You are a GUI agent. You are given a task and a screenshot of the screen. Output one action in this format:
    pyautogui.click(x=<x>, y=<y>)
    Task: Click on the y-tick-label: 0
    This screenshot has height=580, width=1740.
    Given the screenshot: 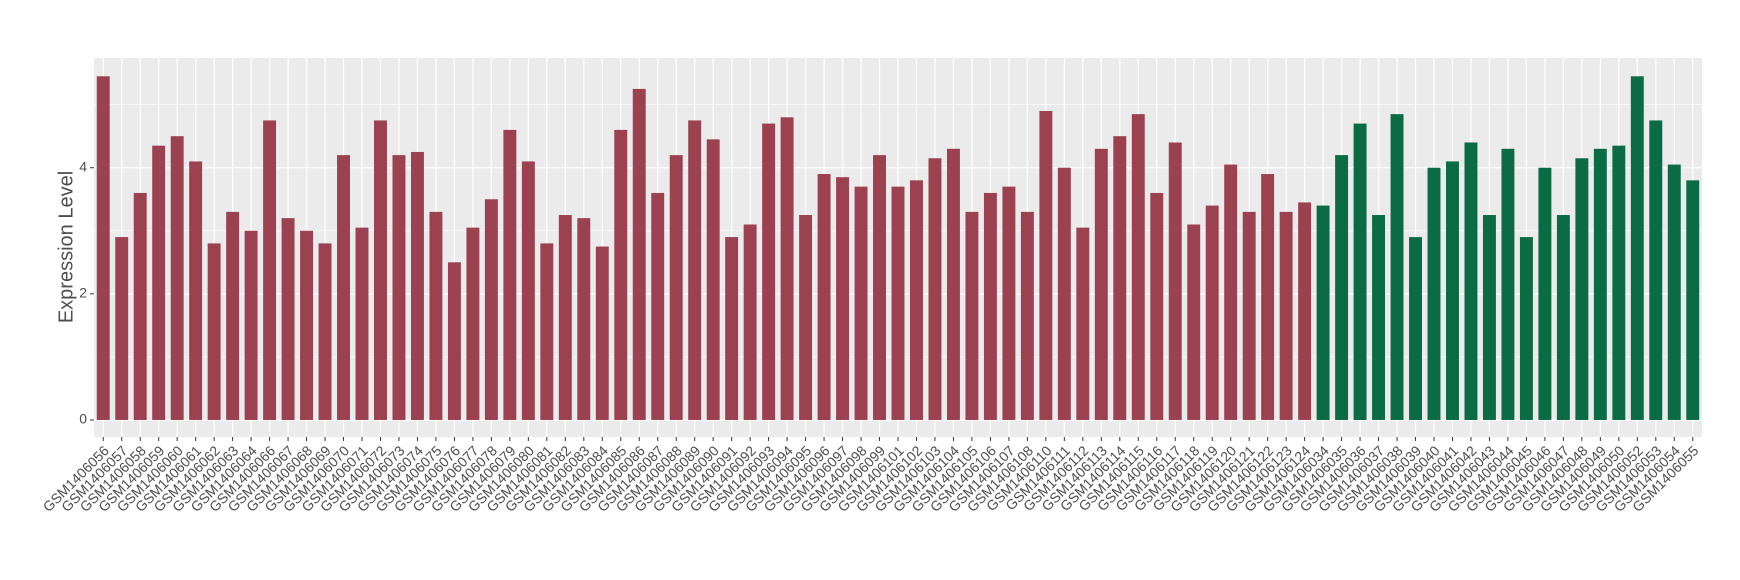 What is the action you would take?
    pyautogui.click(x=83, y=419)
    